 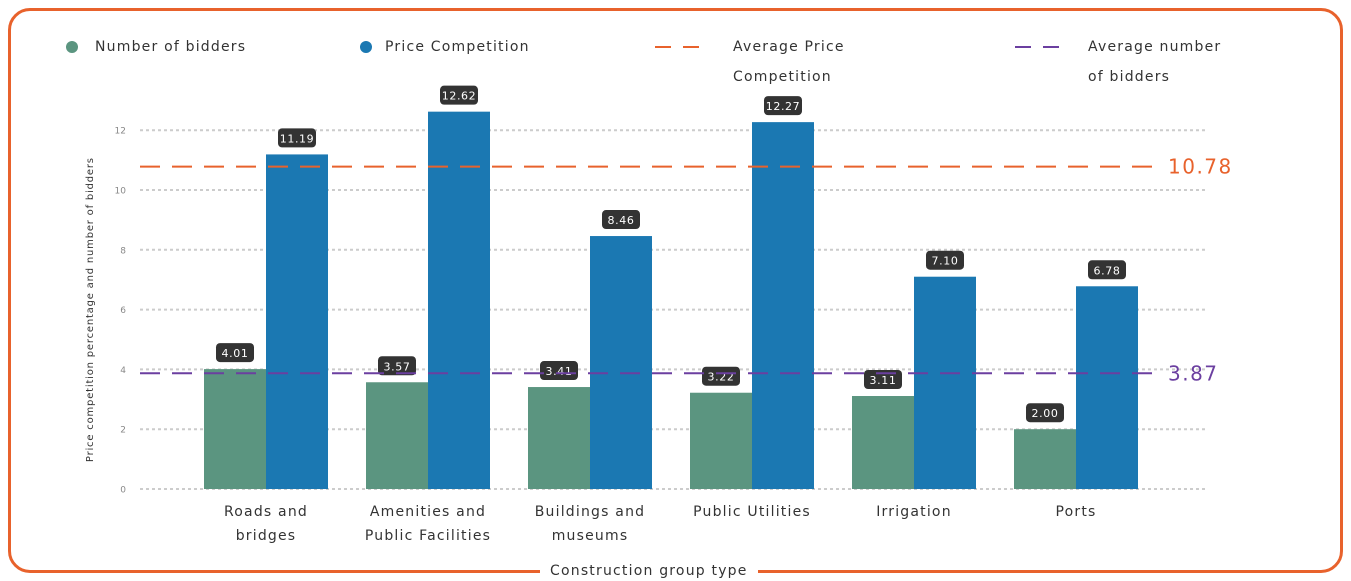 What do you see at coordinates (428, 524) in the screenshot?
I see `x-tick-label: Amenities and Public Facilities` at bounding box center [428, 524].